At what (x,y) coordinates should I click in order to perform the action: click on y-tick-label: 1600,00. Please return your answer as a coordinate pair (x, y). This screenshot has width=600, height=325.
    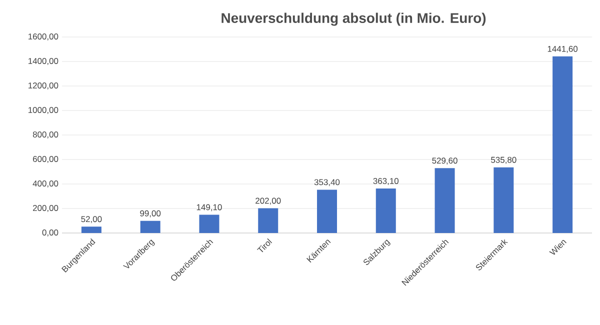
    Looking at the image, I should click on (43, 37).